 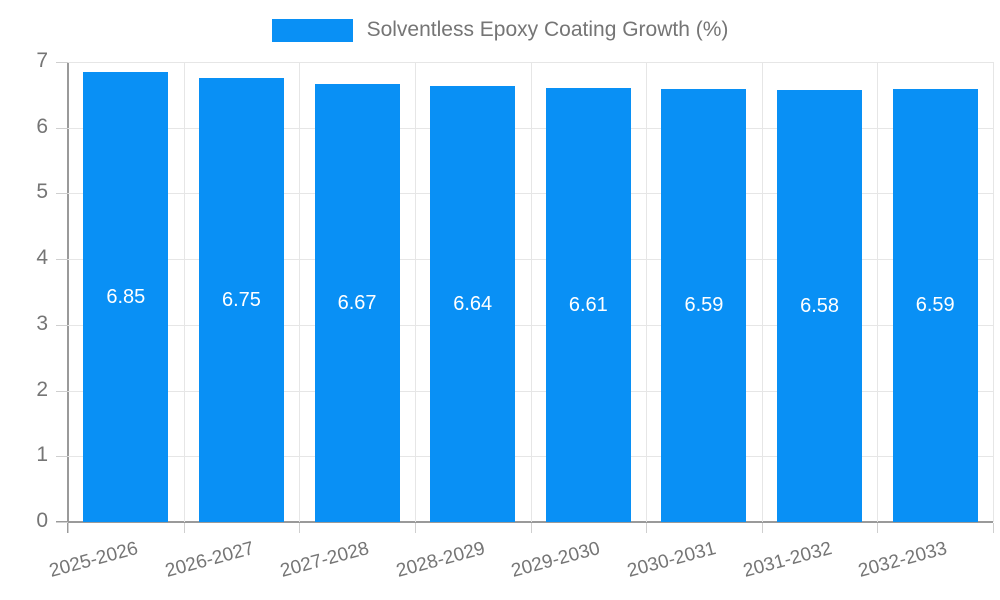 I want to click on legend-swatch, so click(x=312, y=30).